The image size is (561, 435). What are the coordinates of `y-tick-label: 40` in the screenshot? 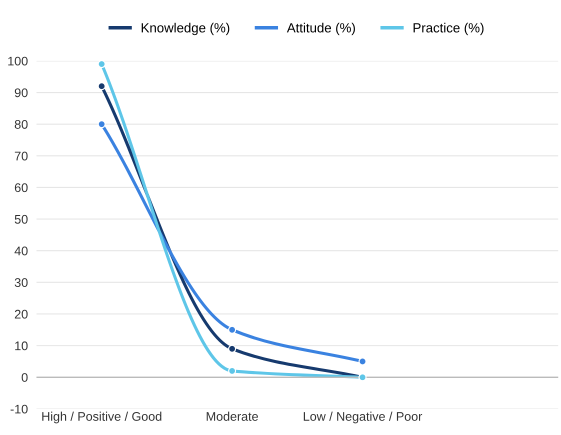 It's located at (21, 251).